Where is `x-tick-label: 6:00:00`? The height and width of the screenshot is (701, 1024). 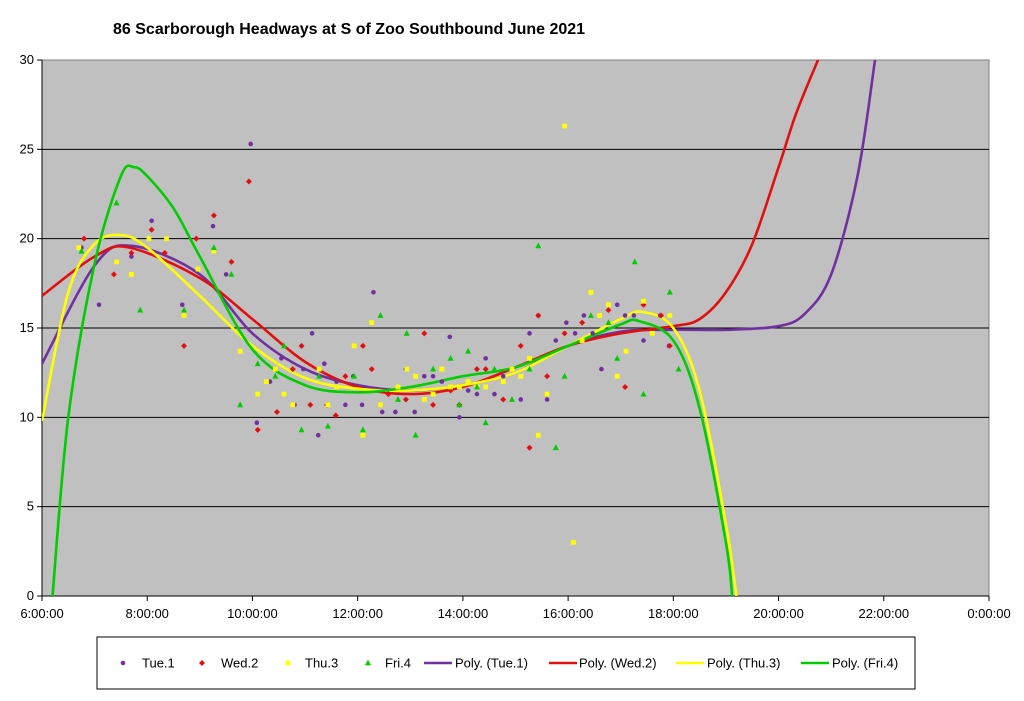
x-tick-label: 6:00:00 is located at coordinates (41, 613).